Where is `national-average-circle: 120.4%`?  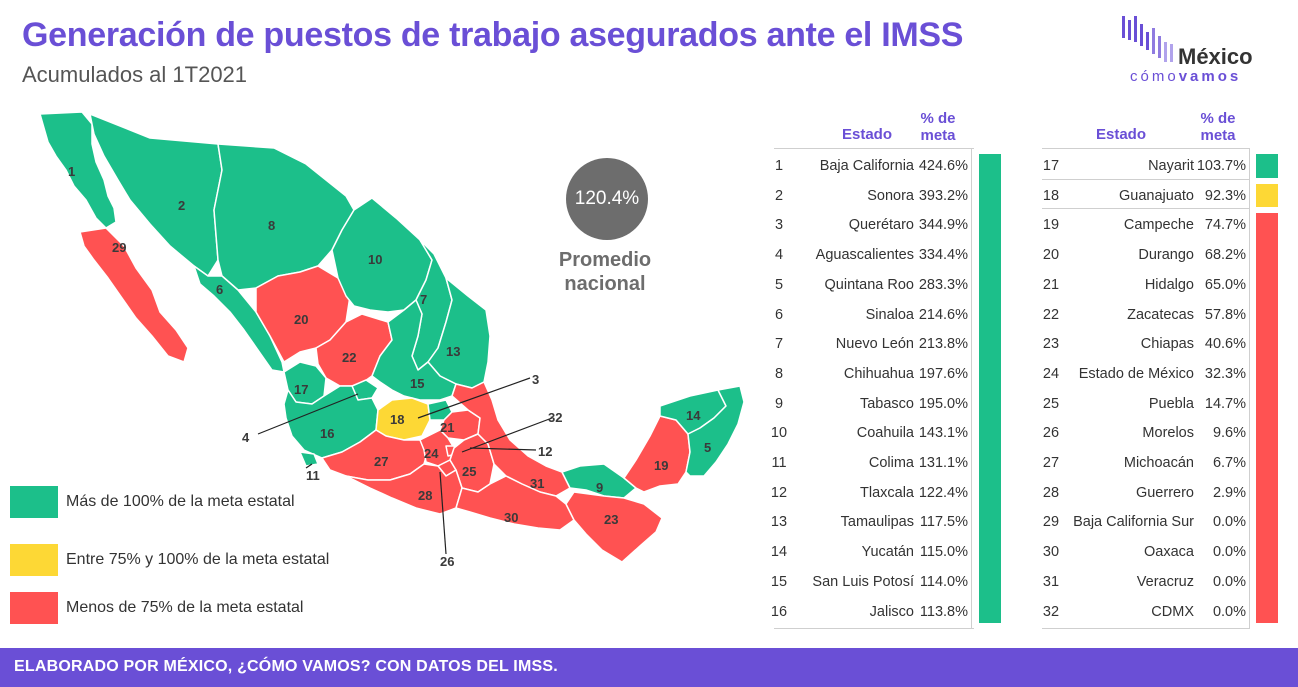 national-average-circle: 120.4% is located at coordinates (607, 199).